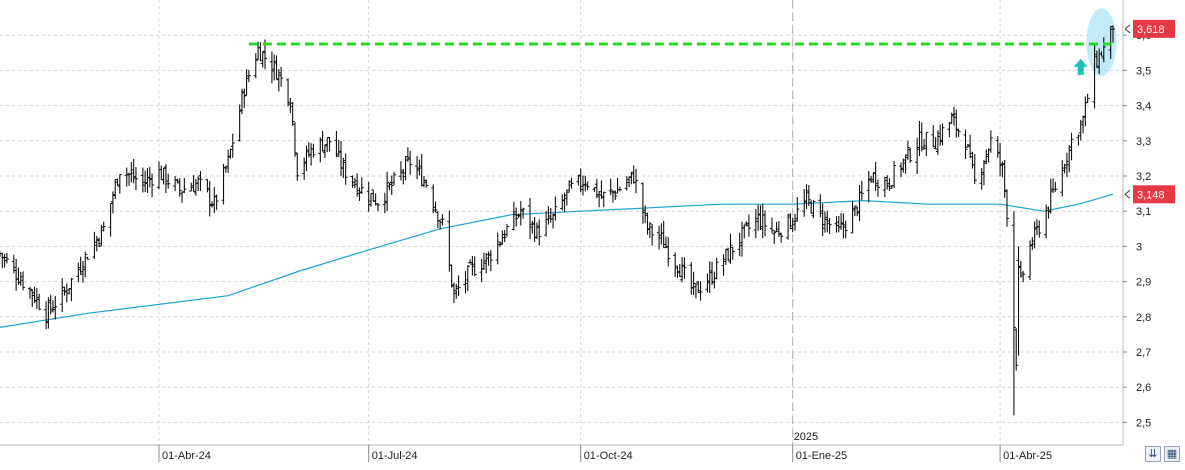 This screenshot has height=470, width=1185. What do you see at coordinates (1143, 212) in the screenshot?
I see `y-tick-label: 3,1` at bounding box center [1143, 212].